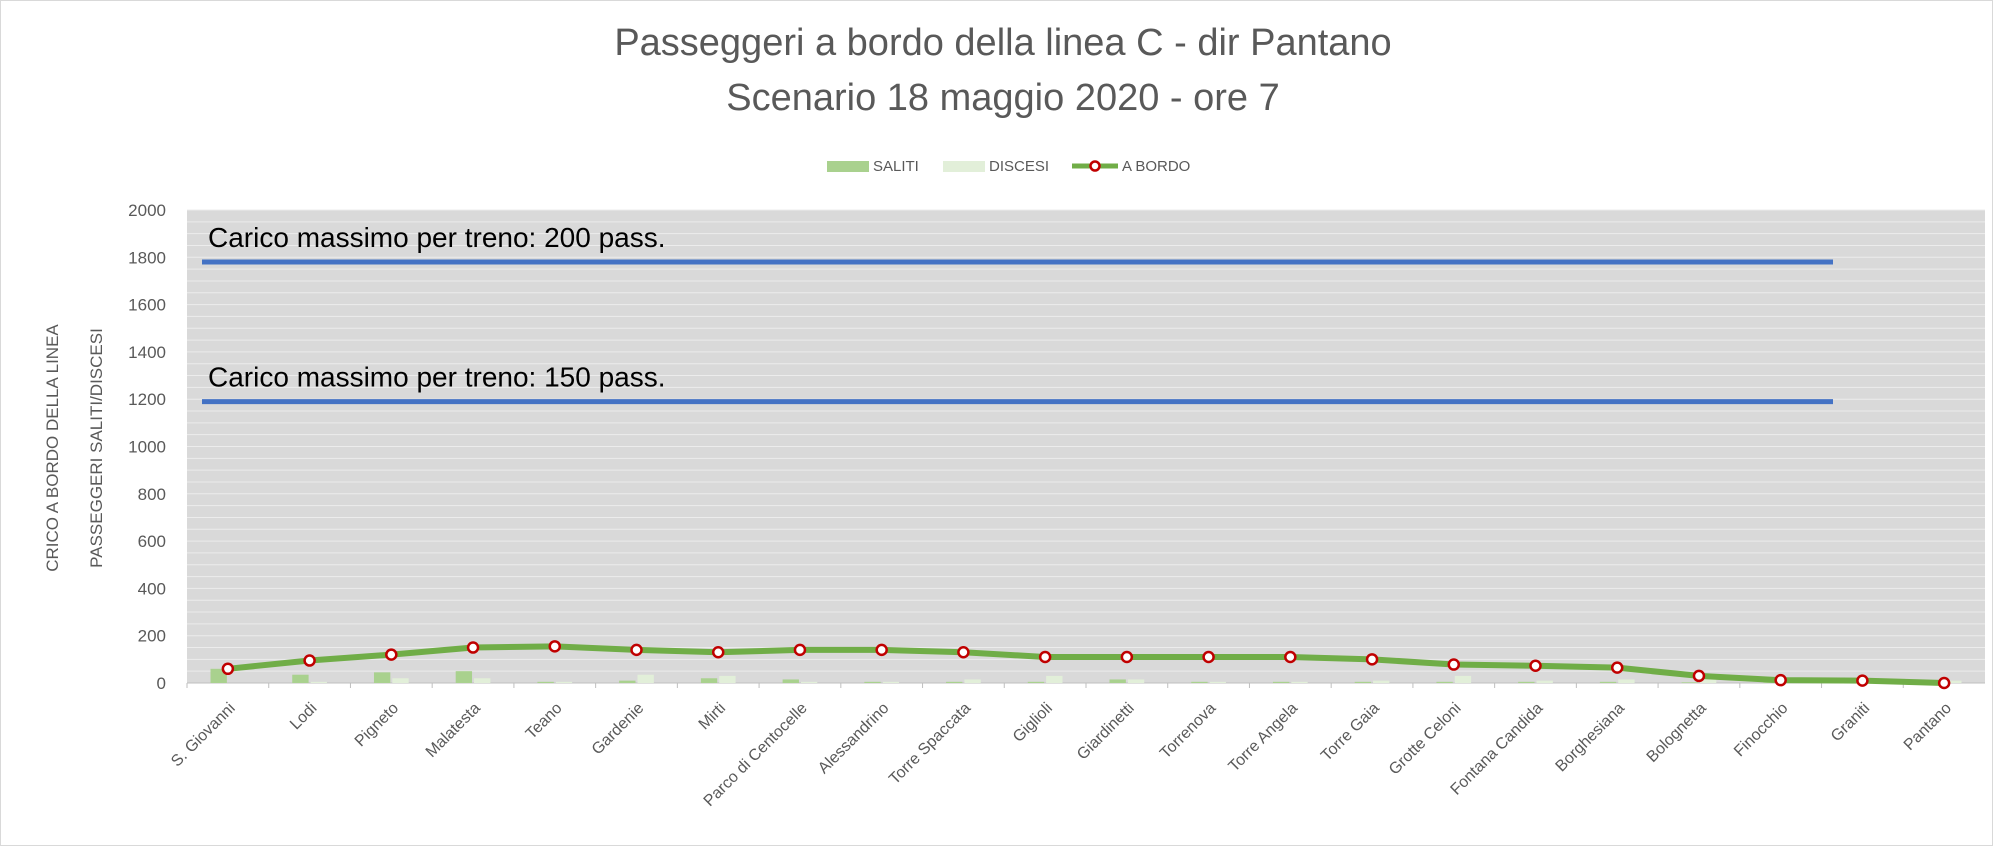 The height and width of the screenshot is (848, 1995). Describe the element at coordinates (1086, 664) in the screenshot. I see `series-line-a-bordo` at that location.